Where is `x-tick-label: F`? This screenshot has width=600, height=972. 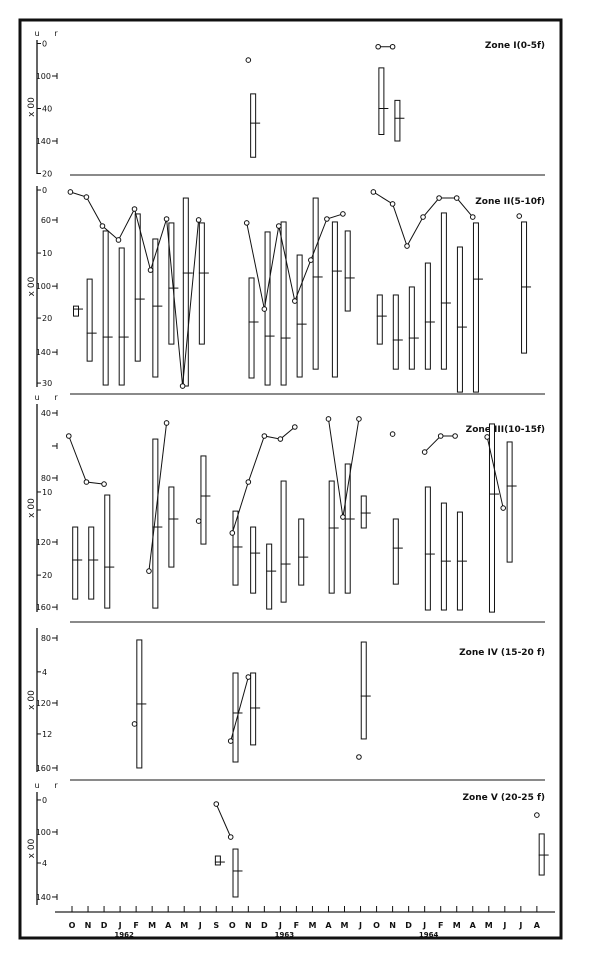
x-tick-label: F is located at coordinates (296, 925).